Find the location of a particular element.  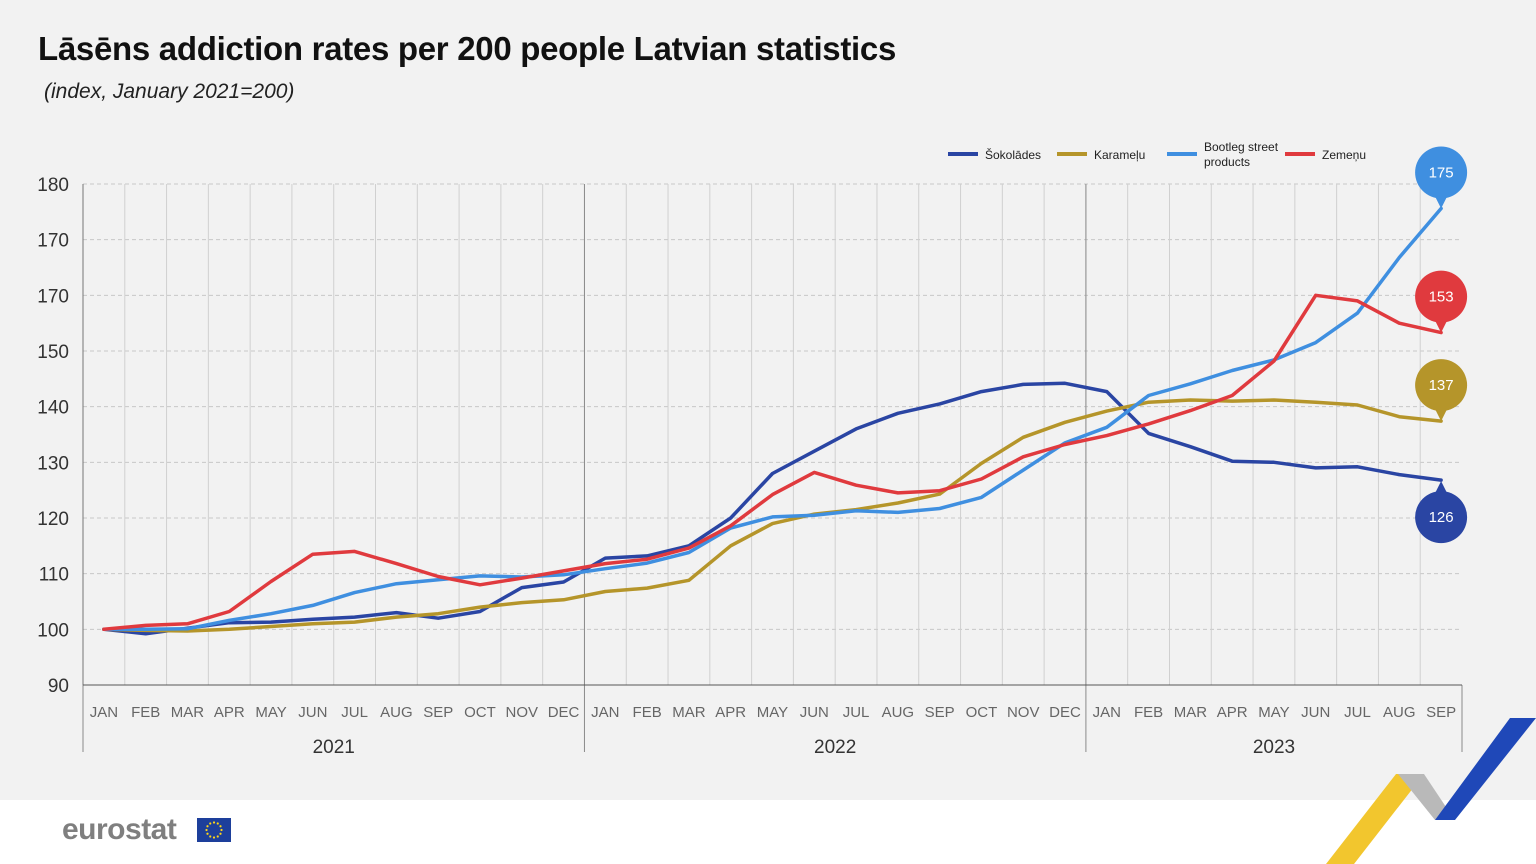

end-value-label: 126 is located at coordinates (1441, 517).